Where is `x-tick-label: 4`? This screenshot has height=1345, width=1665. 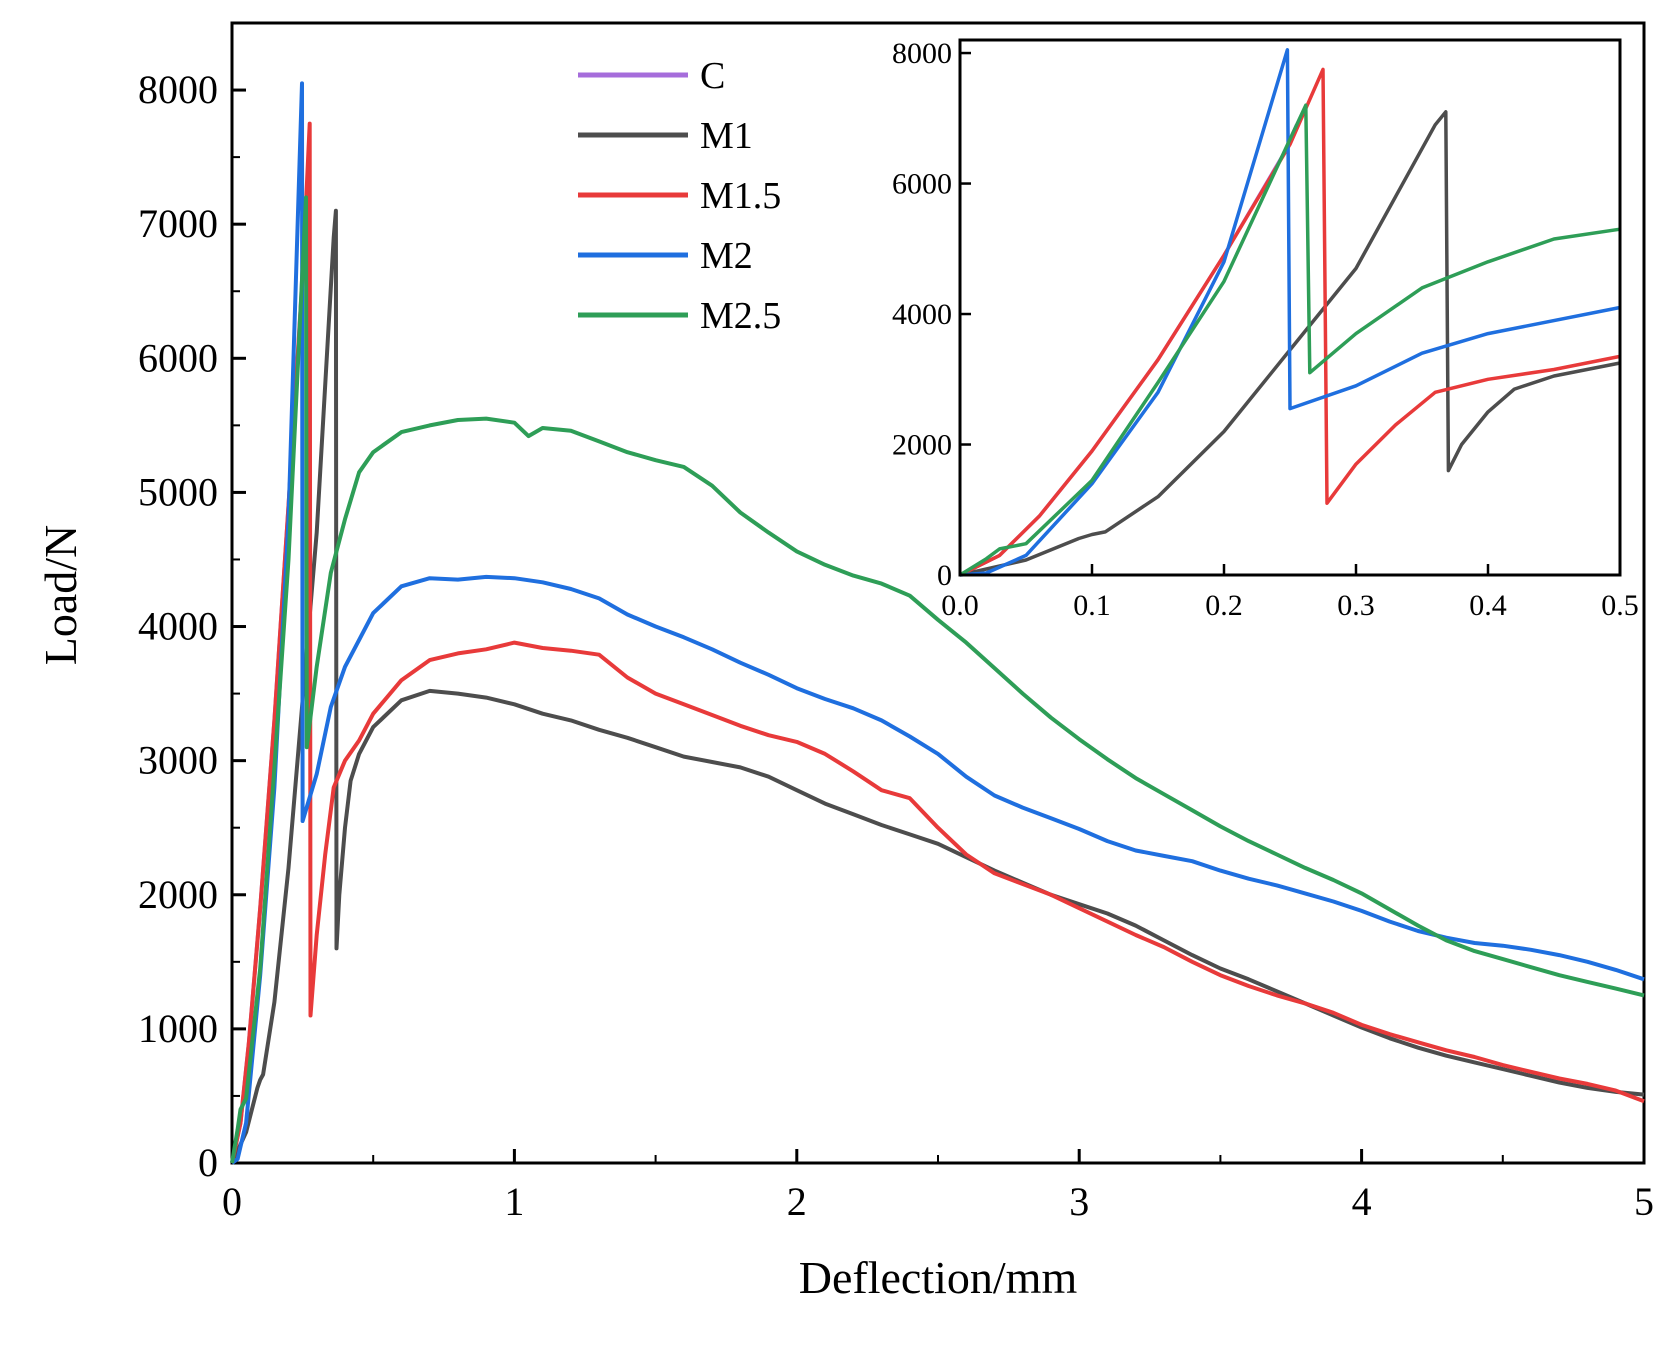 x-tick-label: 4 is located at coordinates (1362, 1201).